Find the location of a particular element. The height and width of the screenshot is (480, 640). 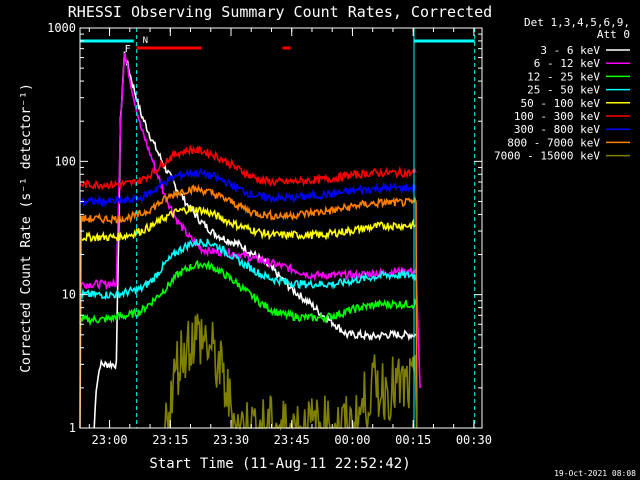

detector-info-line: Att 0 is located at coordinates (613, 34).